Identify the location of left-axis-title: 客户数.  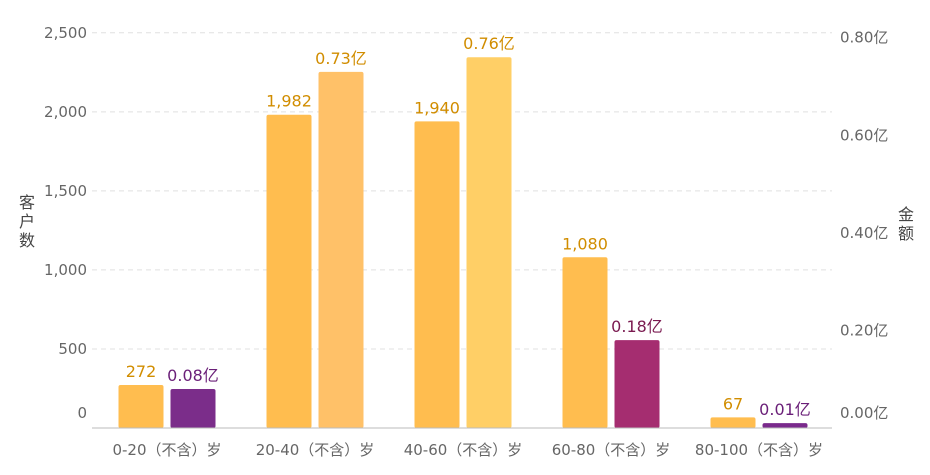
(27, 221).